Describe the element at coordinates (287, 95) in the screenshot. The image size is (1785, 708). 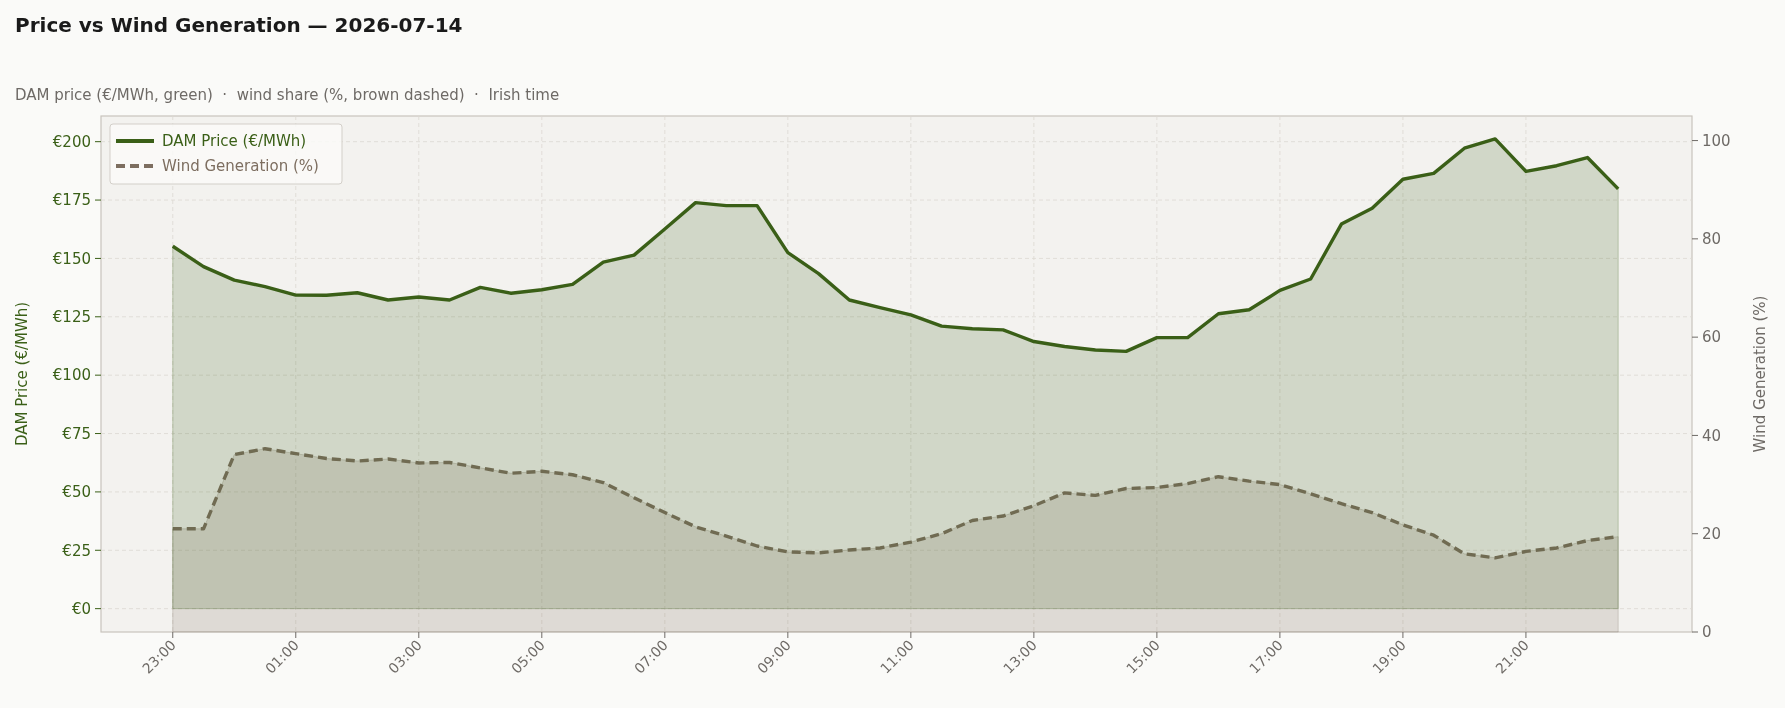
I see `chart-subtitle: DAM price (€/MWh, green) · wind share (%, brown dashed) · Irish time` at that location.